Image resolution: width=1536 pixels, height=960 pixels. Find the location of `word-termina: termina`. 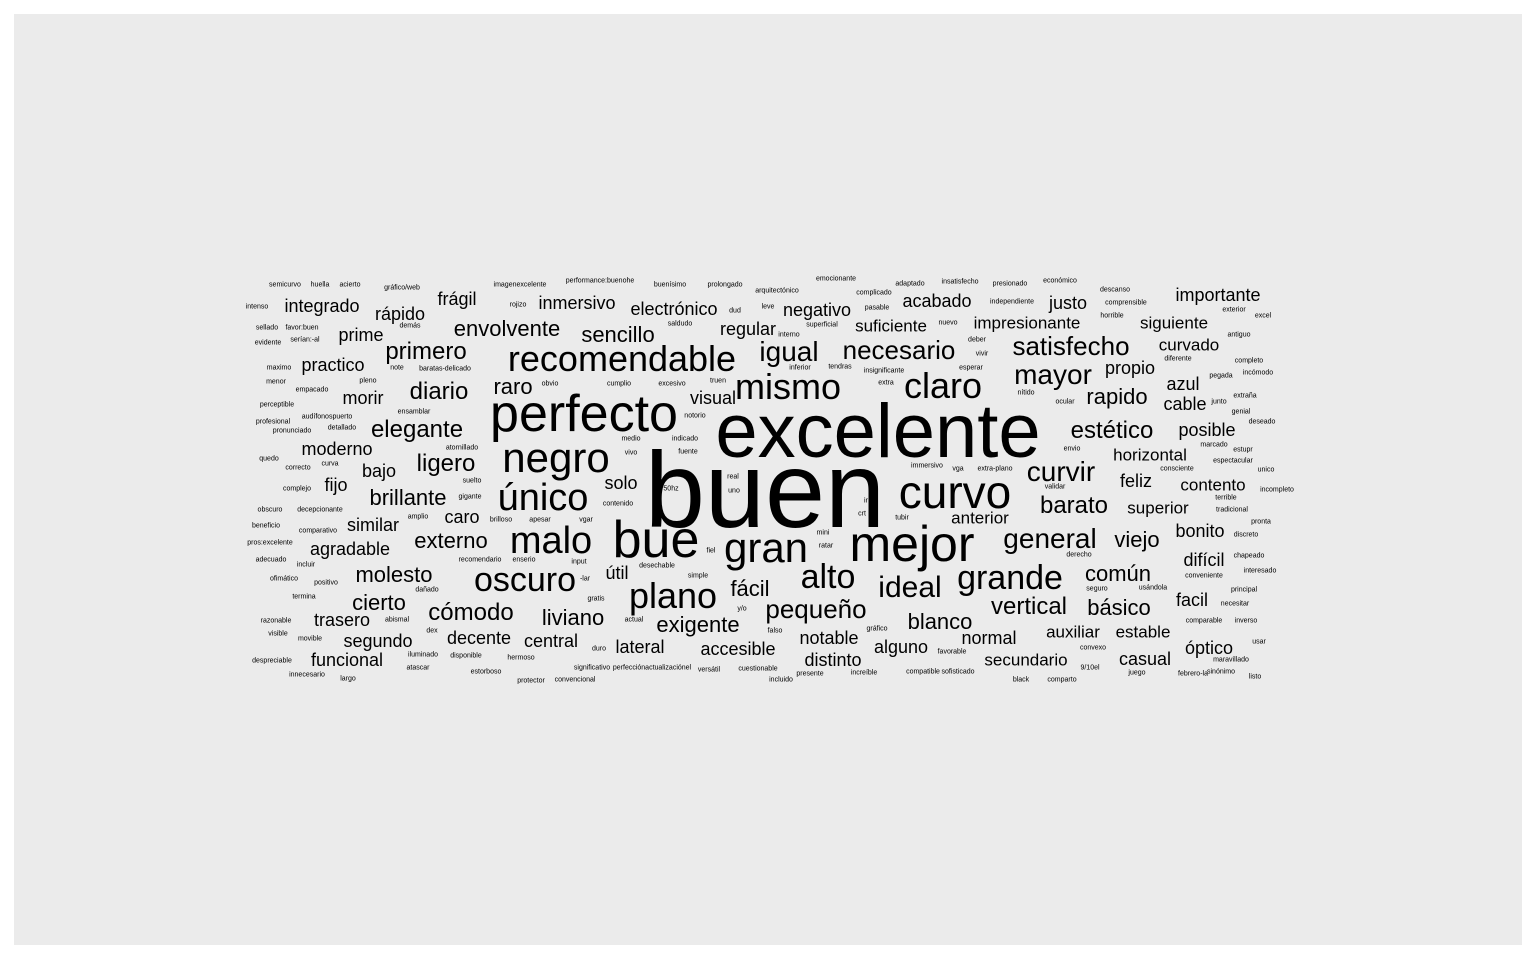

word-termina: termina is located at coordinates (304, 597).